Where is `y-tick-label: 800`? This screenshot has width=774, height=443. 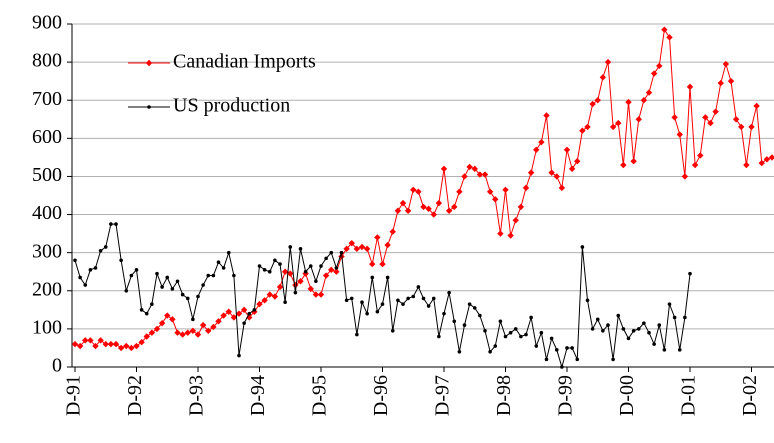
y-tick-label: 800 is located at coordinates (47, 61).